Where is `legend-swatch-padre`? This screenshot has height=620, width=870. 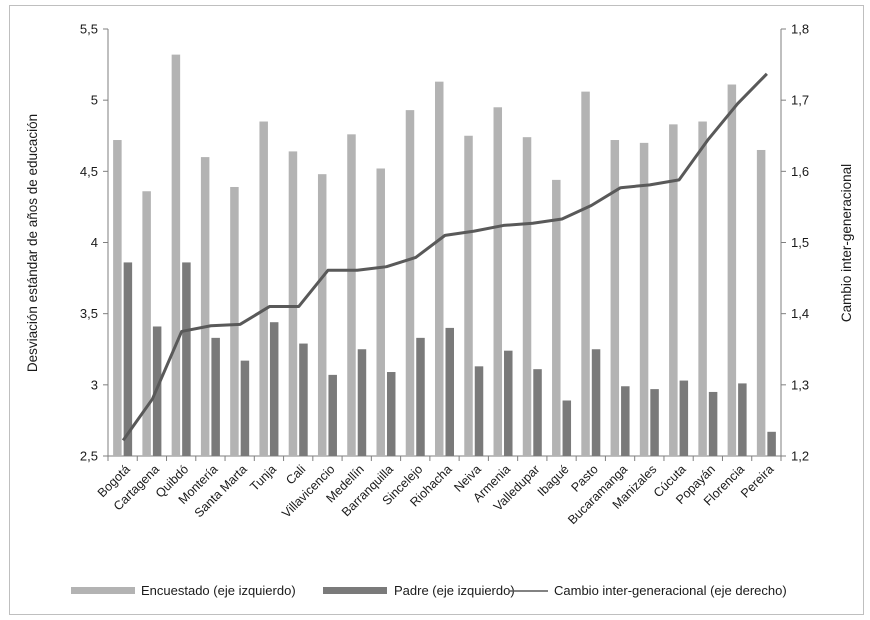 legend-swatch-padre is located at coordinates (355, 590).